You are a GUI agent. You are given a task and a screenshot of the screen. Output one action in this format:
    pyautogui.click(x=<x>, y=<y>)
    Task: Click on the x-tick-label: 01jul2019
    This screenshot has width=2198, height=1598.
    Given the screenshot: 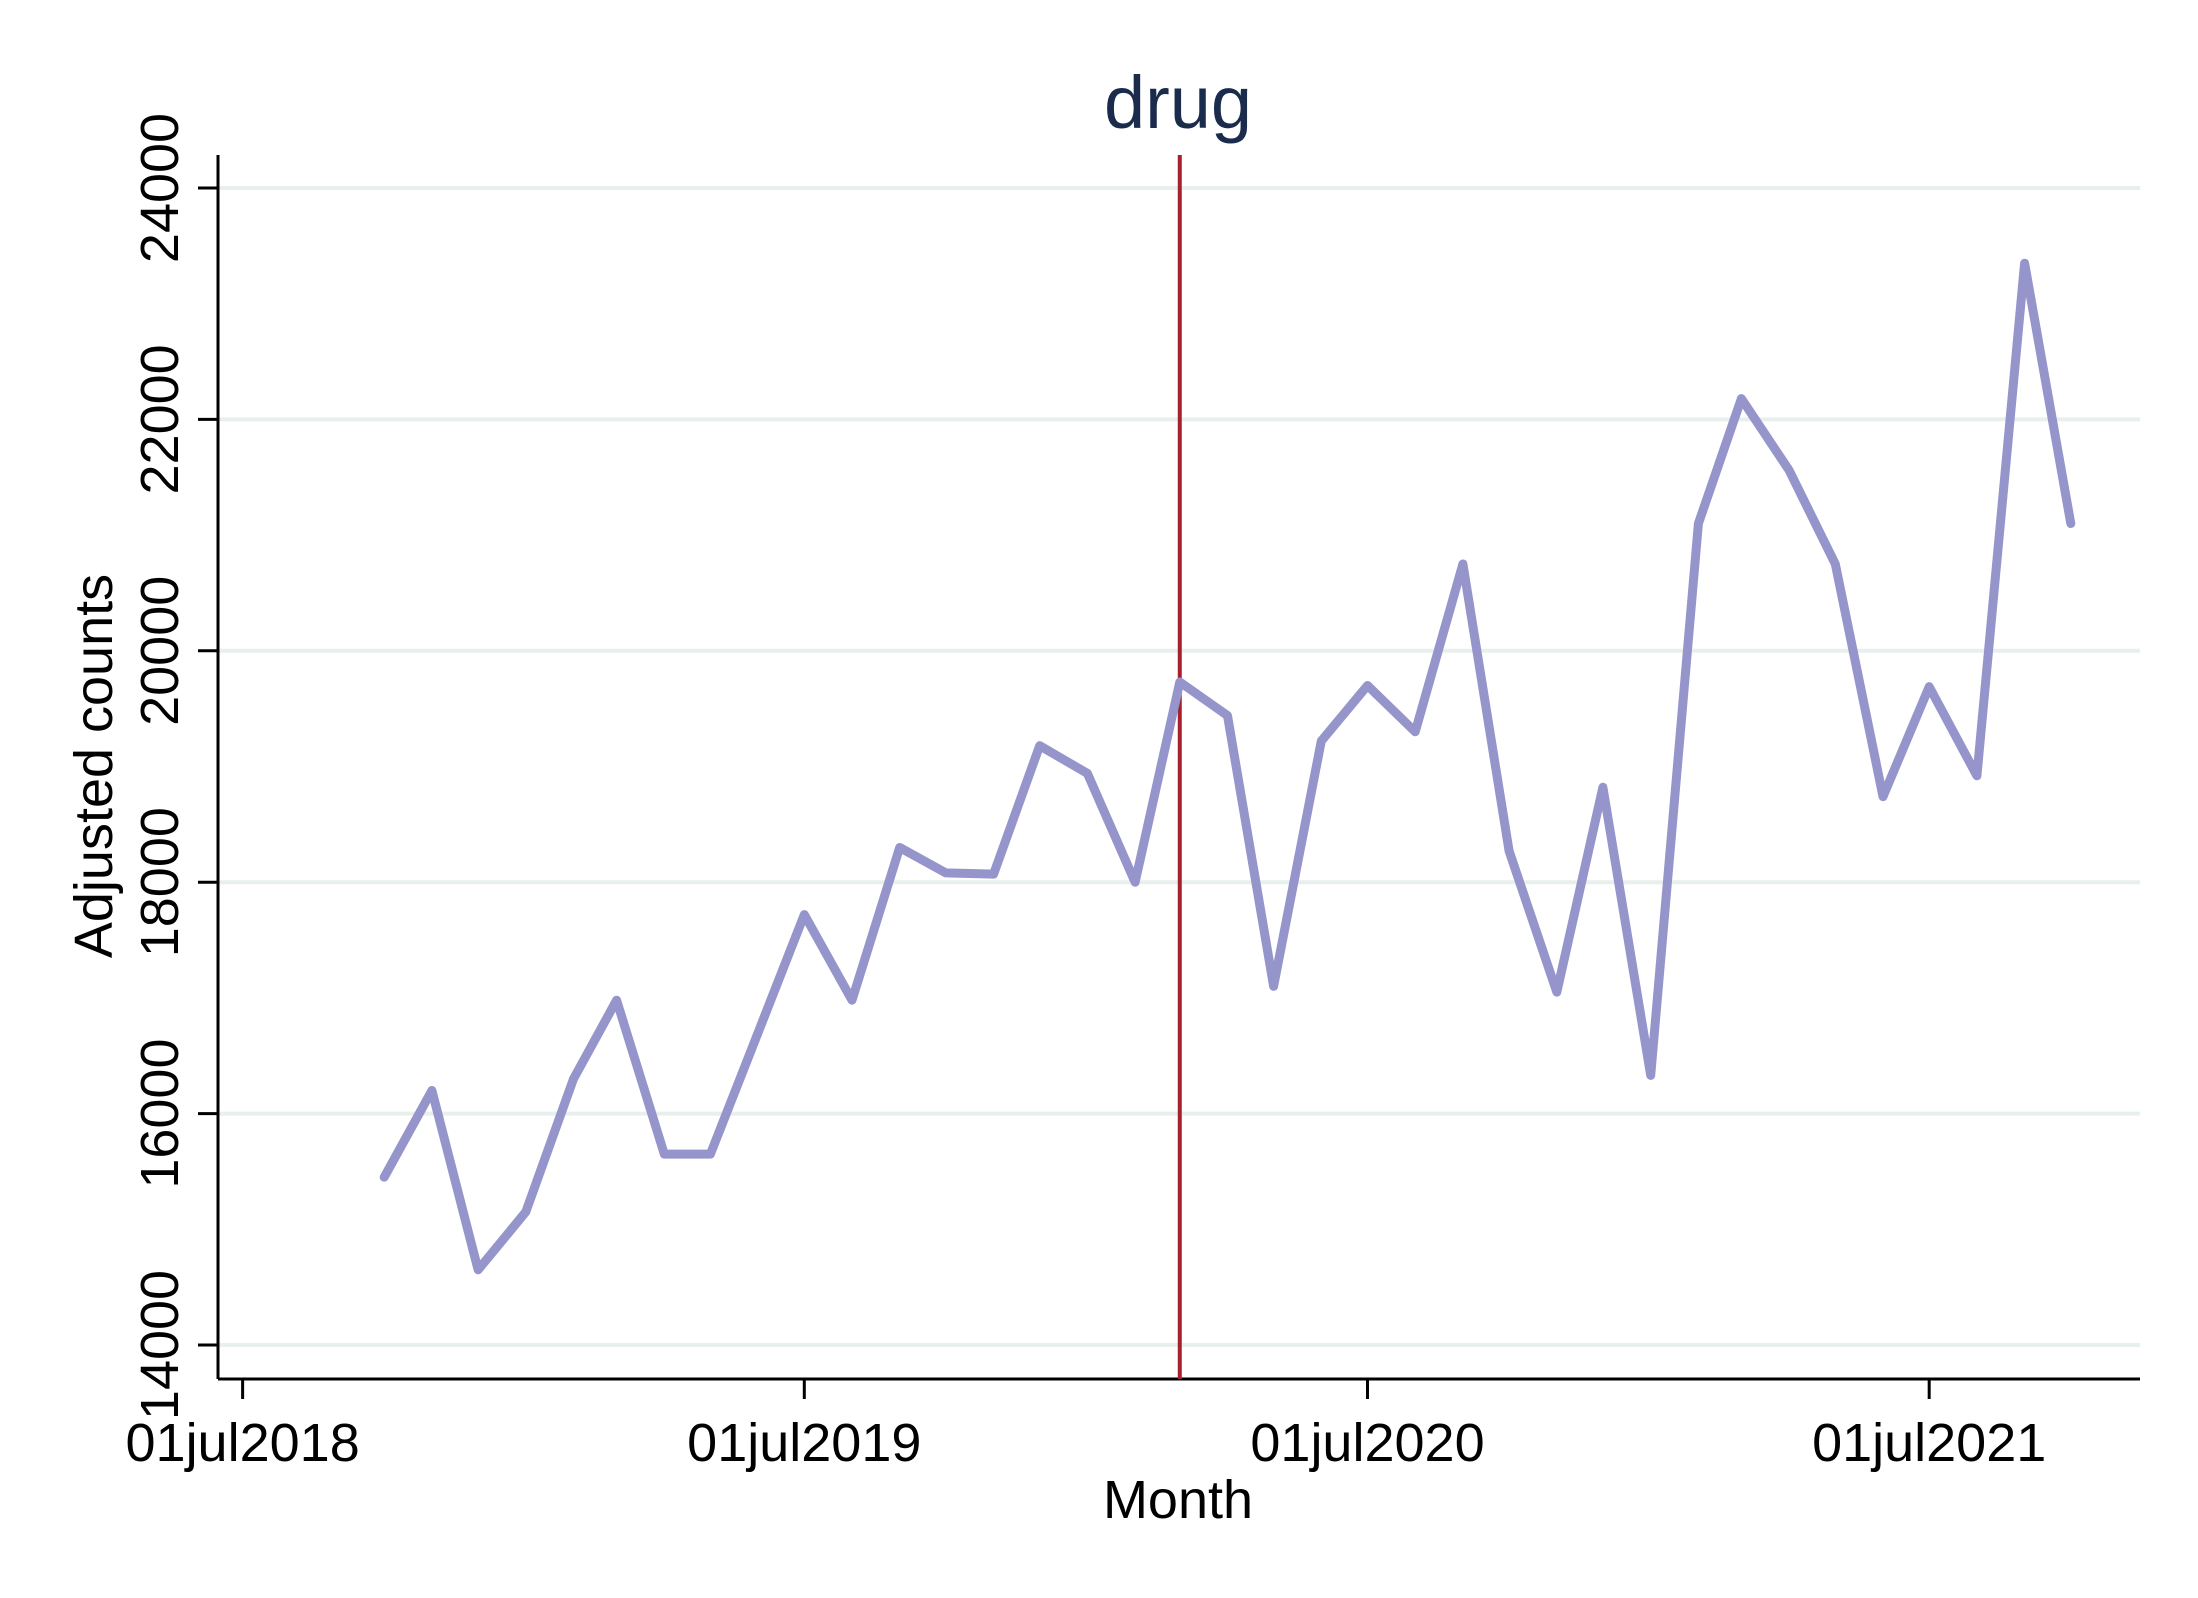 What is the action you would take?
    pyautogui.click(x=804, y=1443)
    